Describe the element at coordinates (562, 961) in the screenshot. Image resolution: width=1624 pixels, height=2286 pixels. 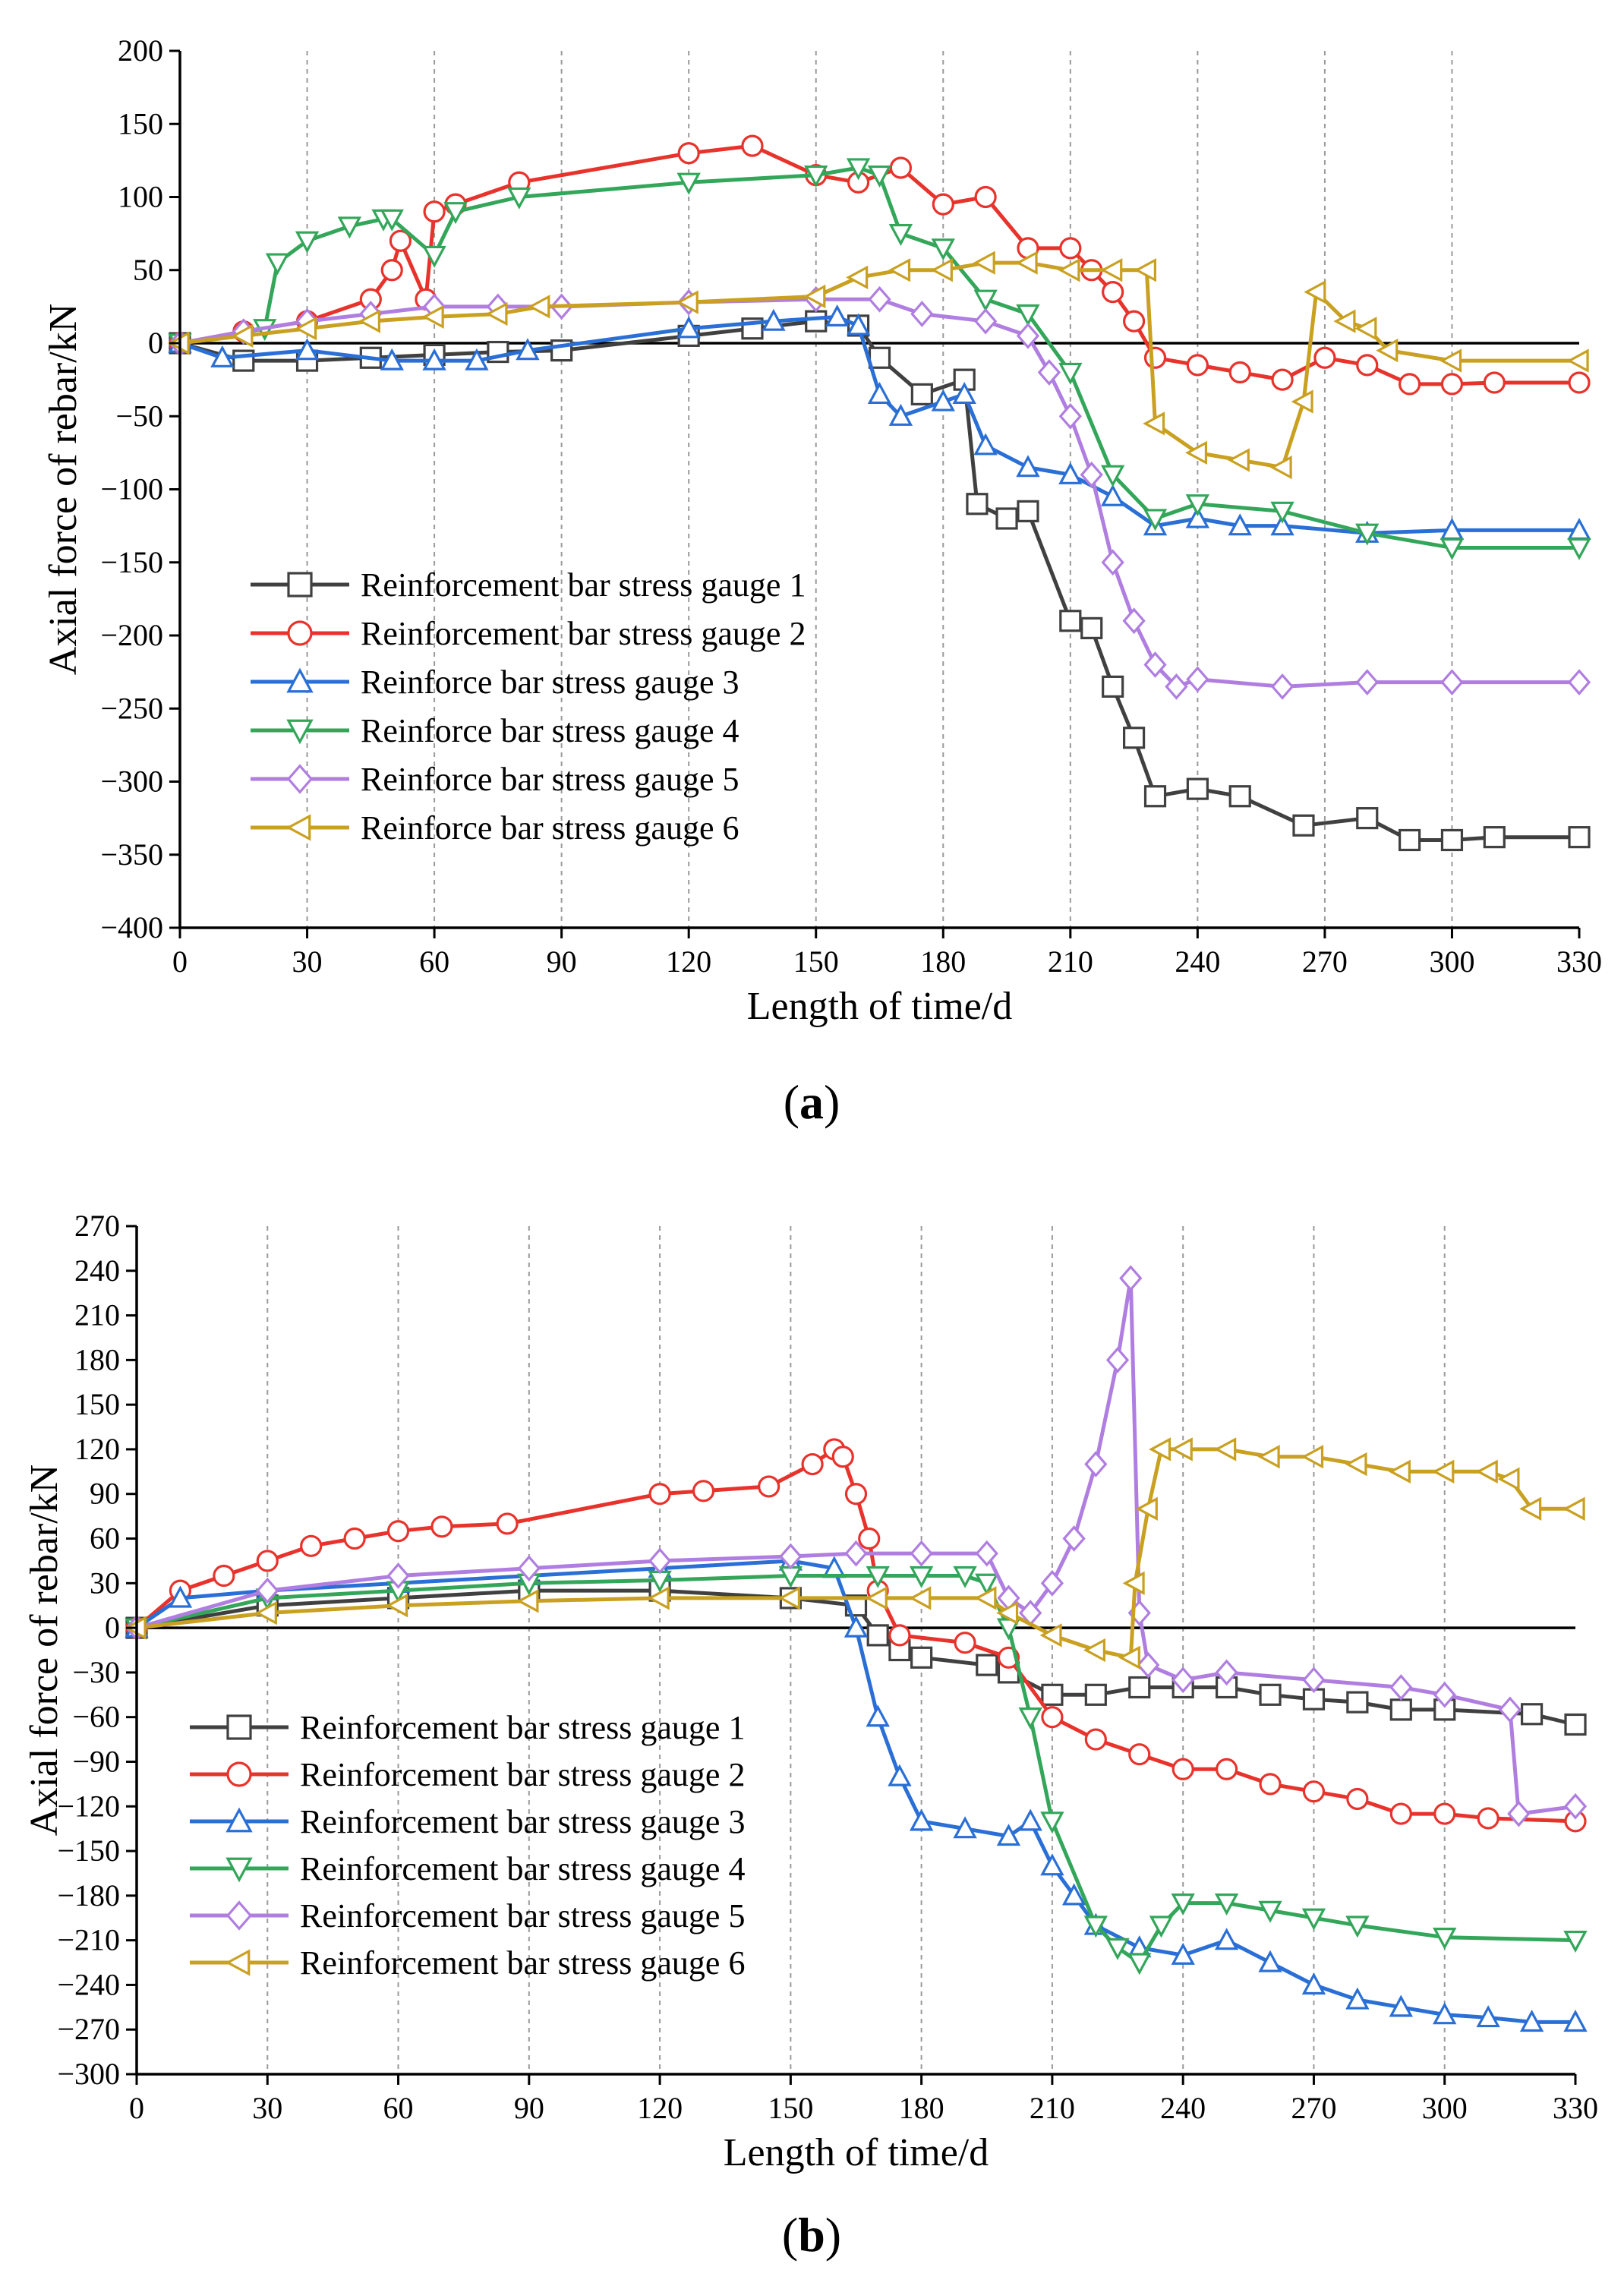
I see `x-tick-label: 90` at that location.